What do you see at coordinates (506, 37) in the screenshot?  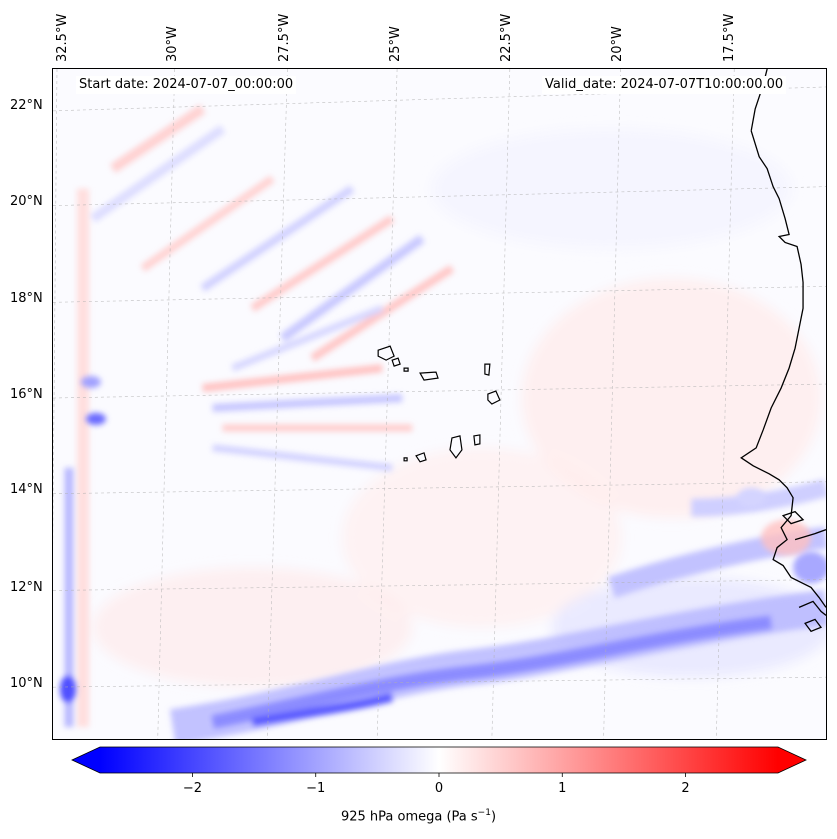 I see `lon-label-22-5w: 22.5°W` at bounding box center [506, 37].